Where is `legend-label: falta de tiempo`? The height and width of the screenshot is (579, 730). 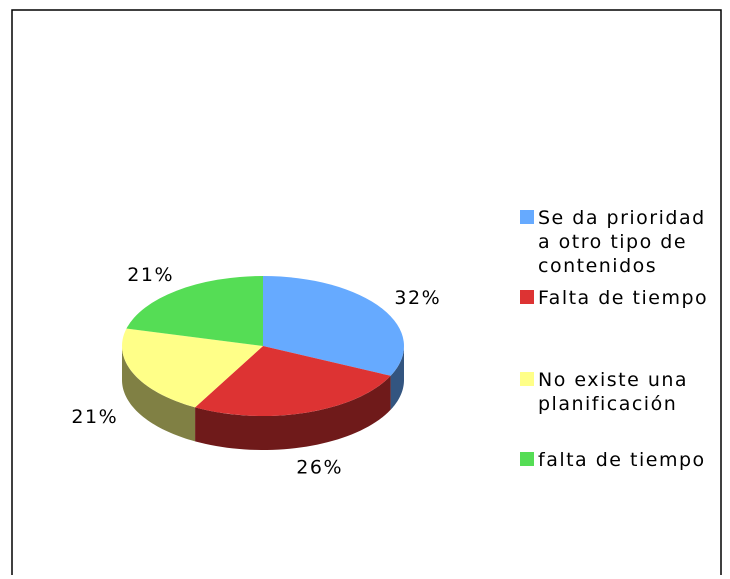 legend-label: falta de tiempo is located at coordinates (622, 460).